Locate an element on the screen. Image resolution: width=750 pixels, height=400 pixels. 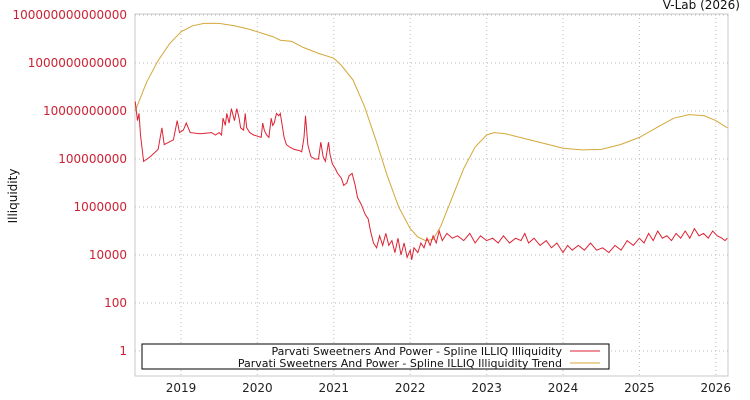
credit-label: V-Lab (2026) is located at coordinates (701, 6).